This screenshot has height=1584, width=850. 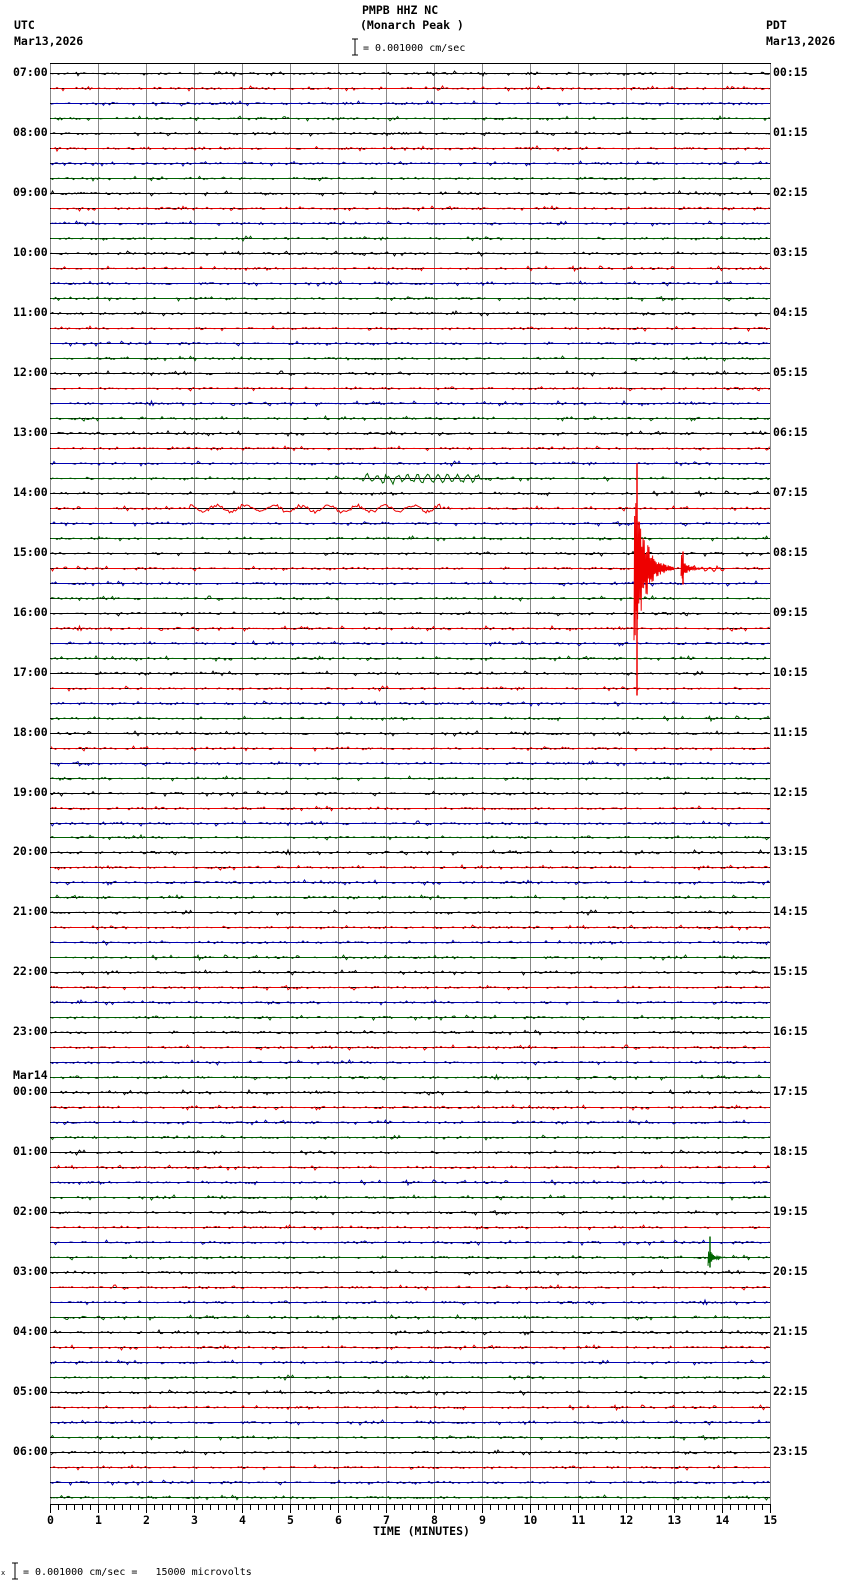 What do you see at coordinates (30, 971) in the screenshot?
I see `utc-hour-label: 22:00` at bounding box center [30, 971].